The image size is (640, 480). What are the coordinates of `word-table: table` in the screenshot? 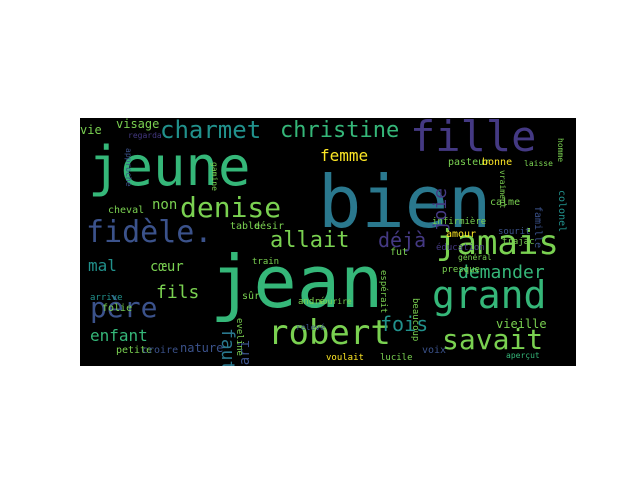 It's located at (245, 226).